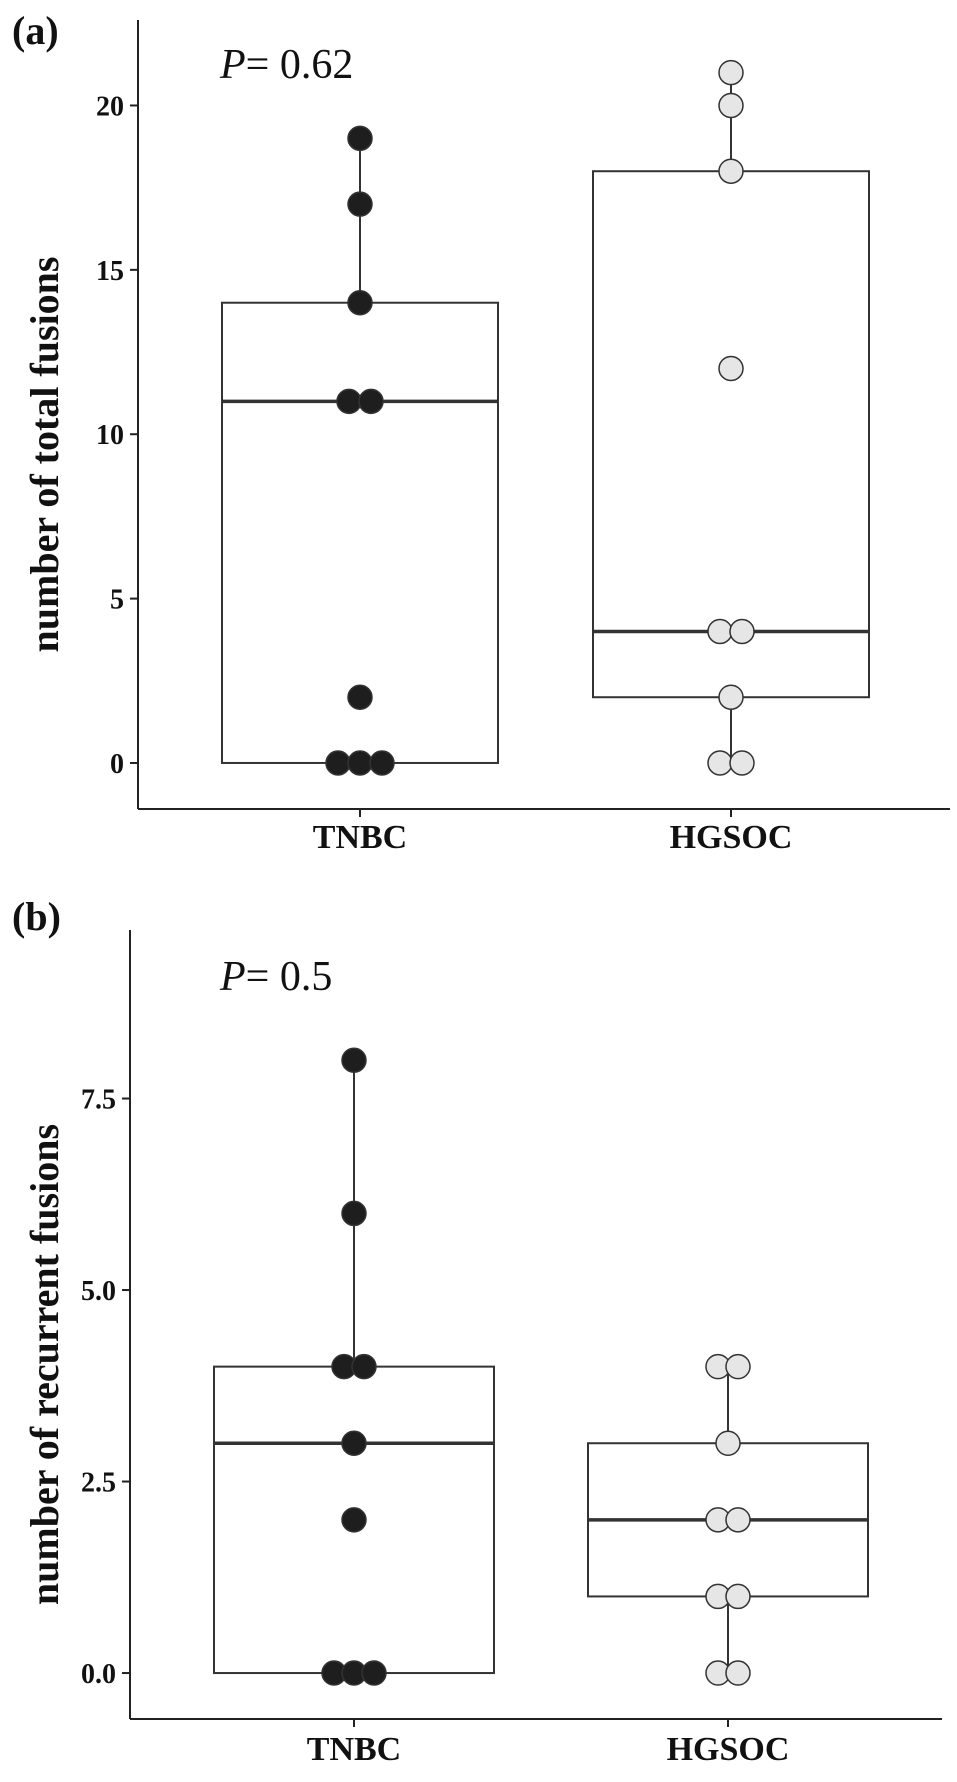  What do you see at coordinates (110, 106) in the screenshot?
I see `y-tick-label: 20` at bounding box center [110, 106].